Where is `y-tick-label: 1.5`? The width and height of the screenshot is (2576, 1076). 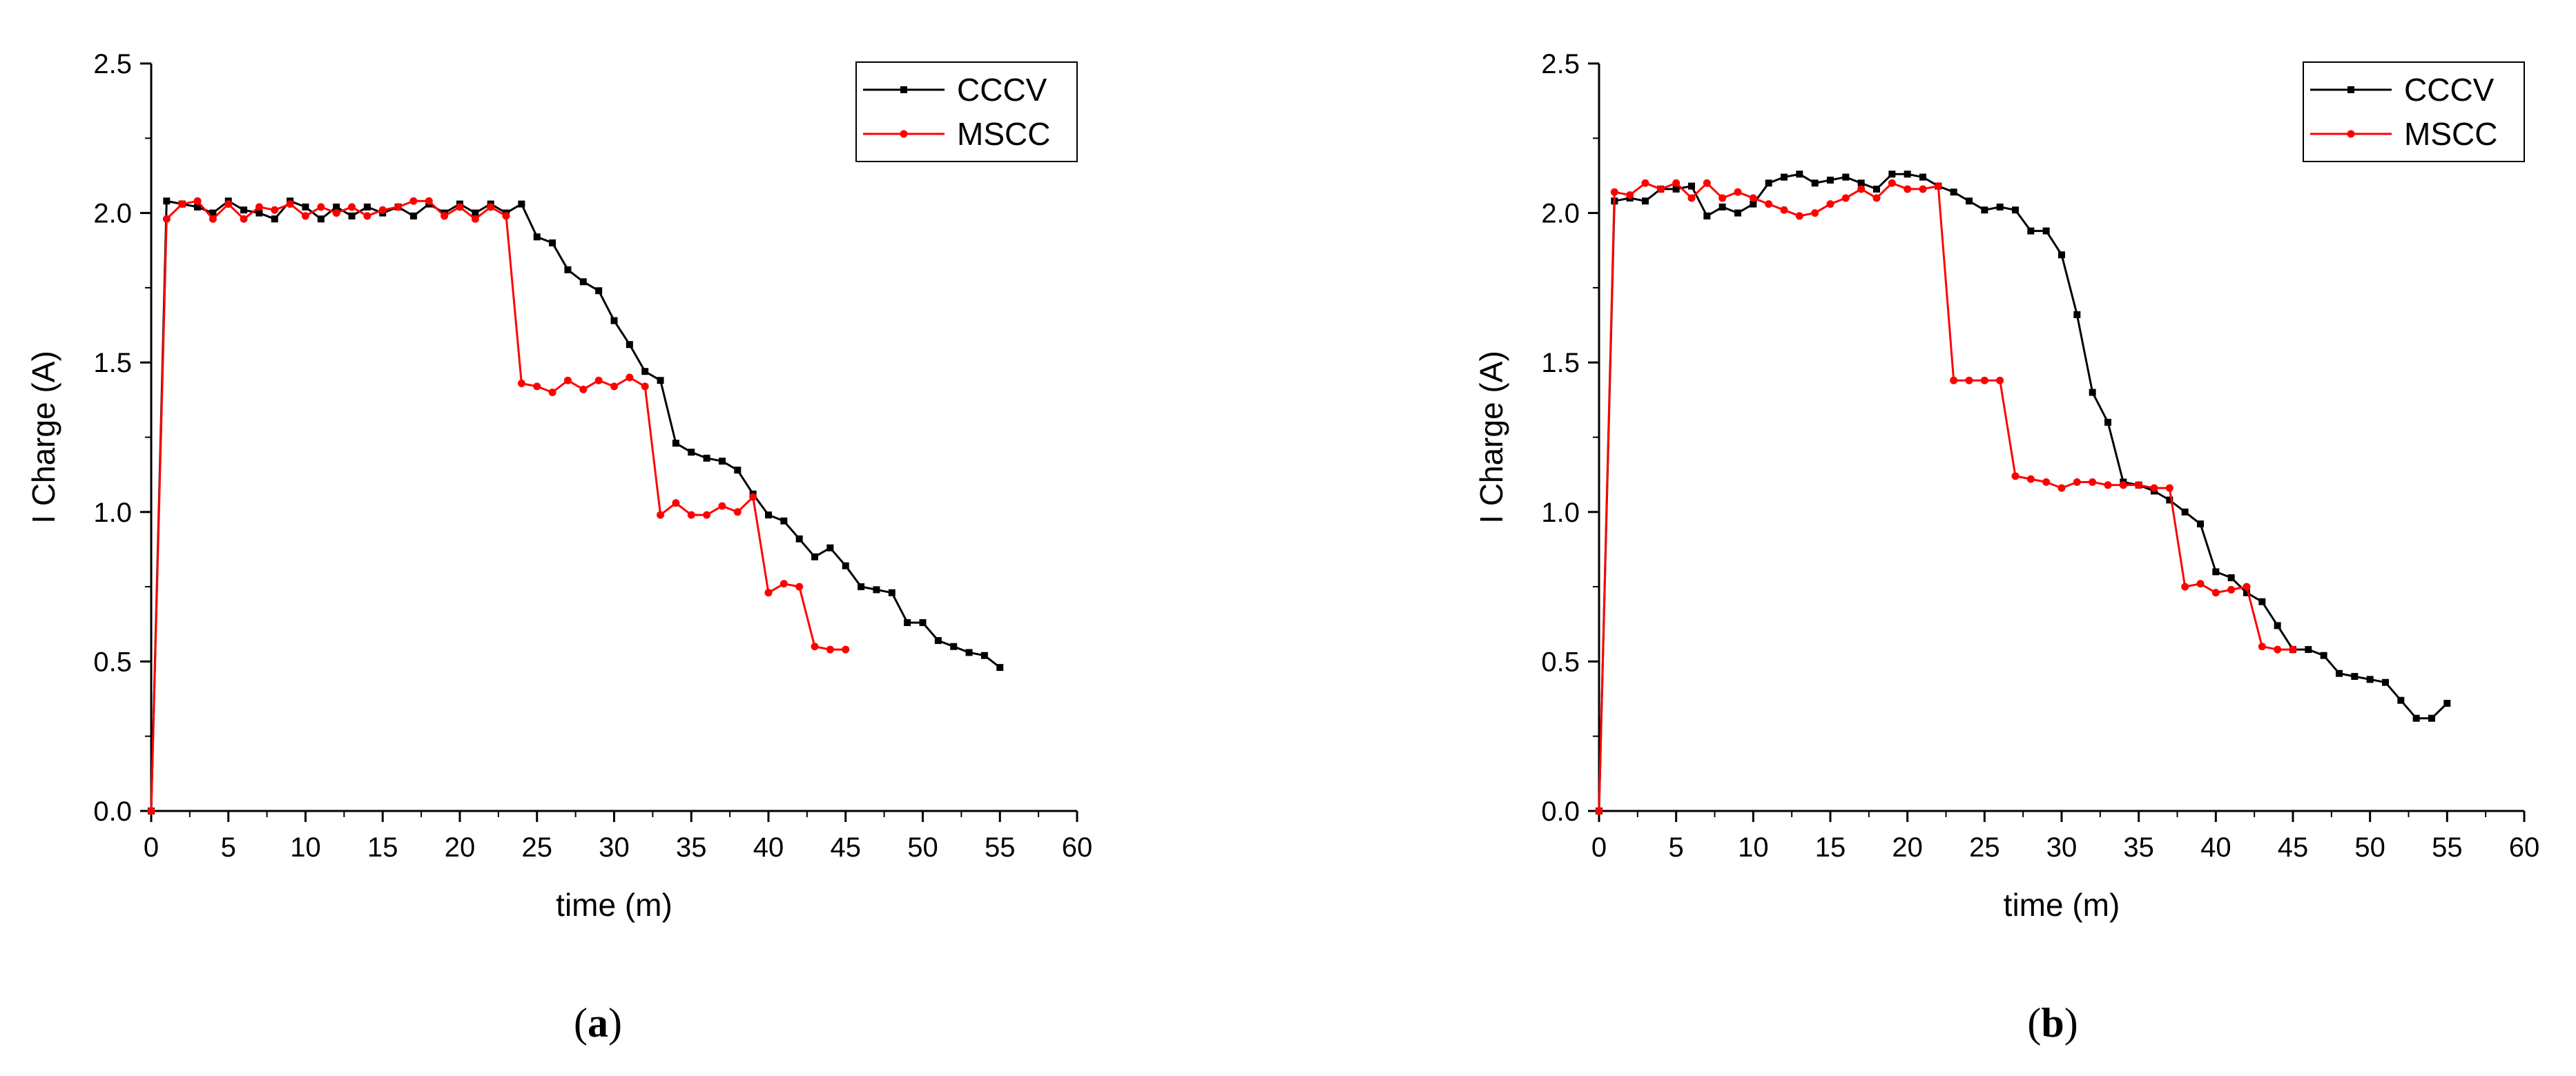 y-tick-label: 1.5 is located at coordinates (113, 363).